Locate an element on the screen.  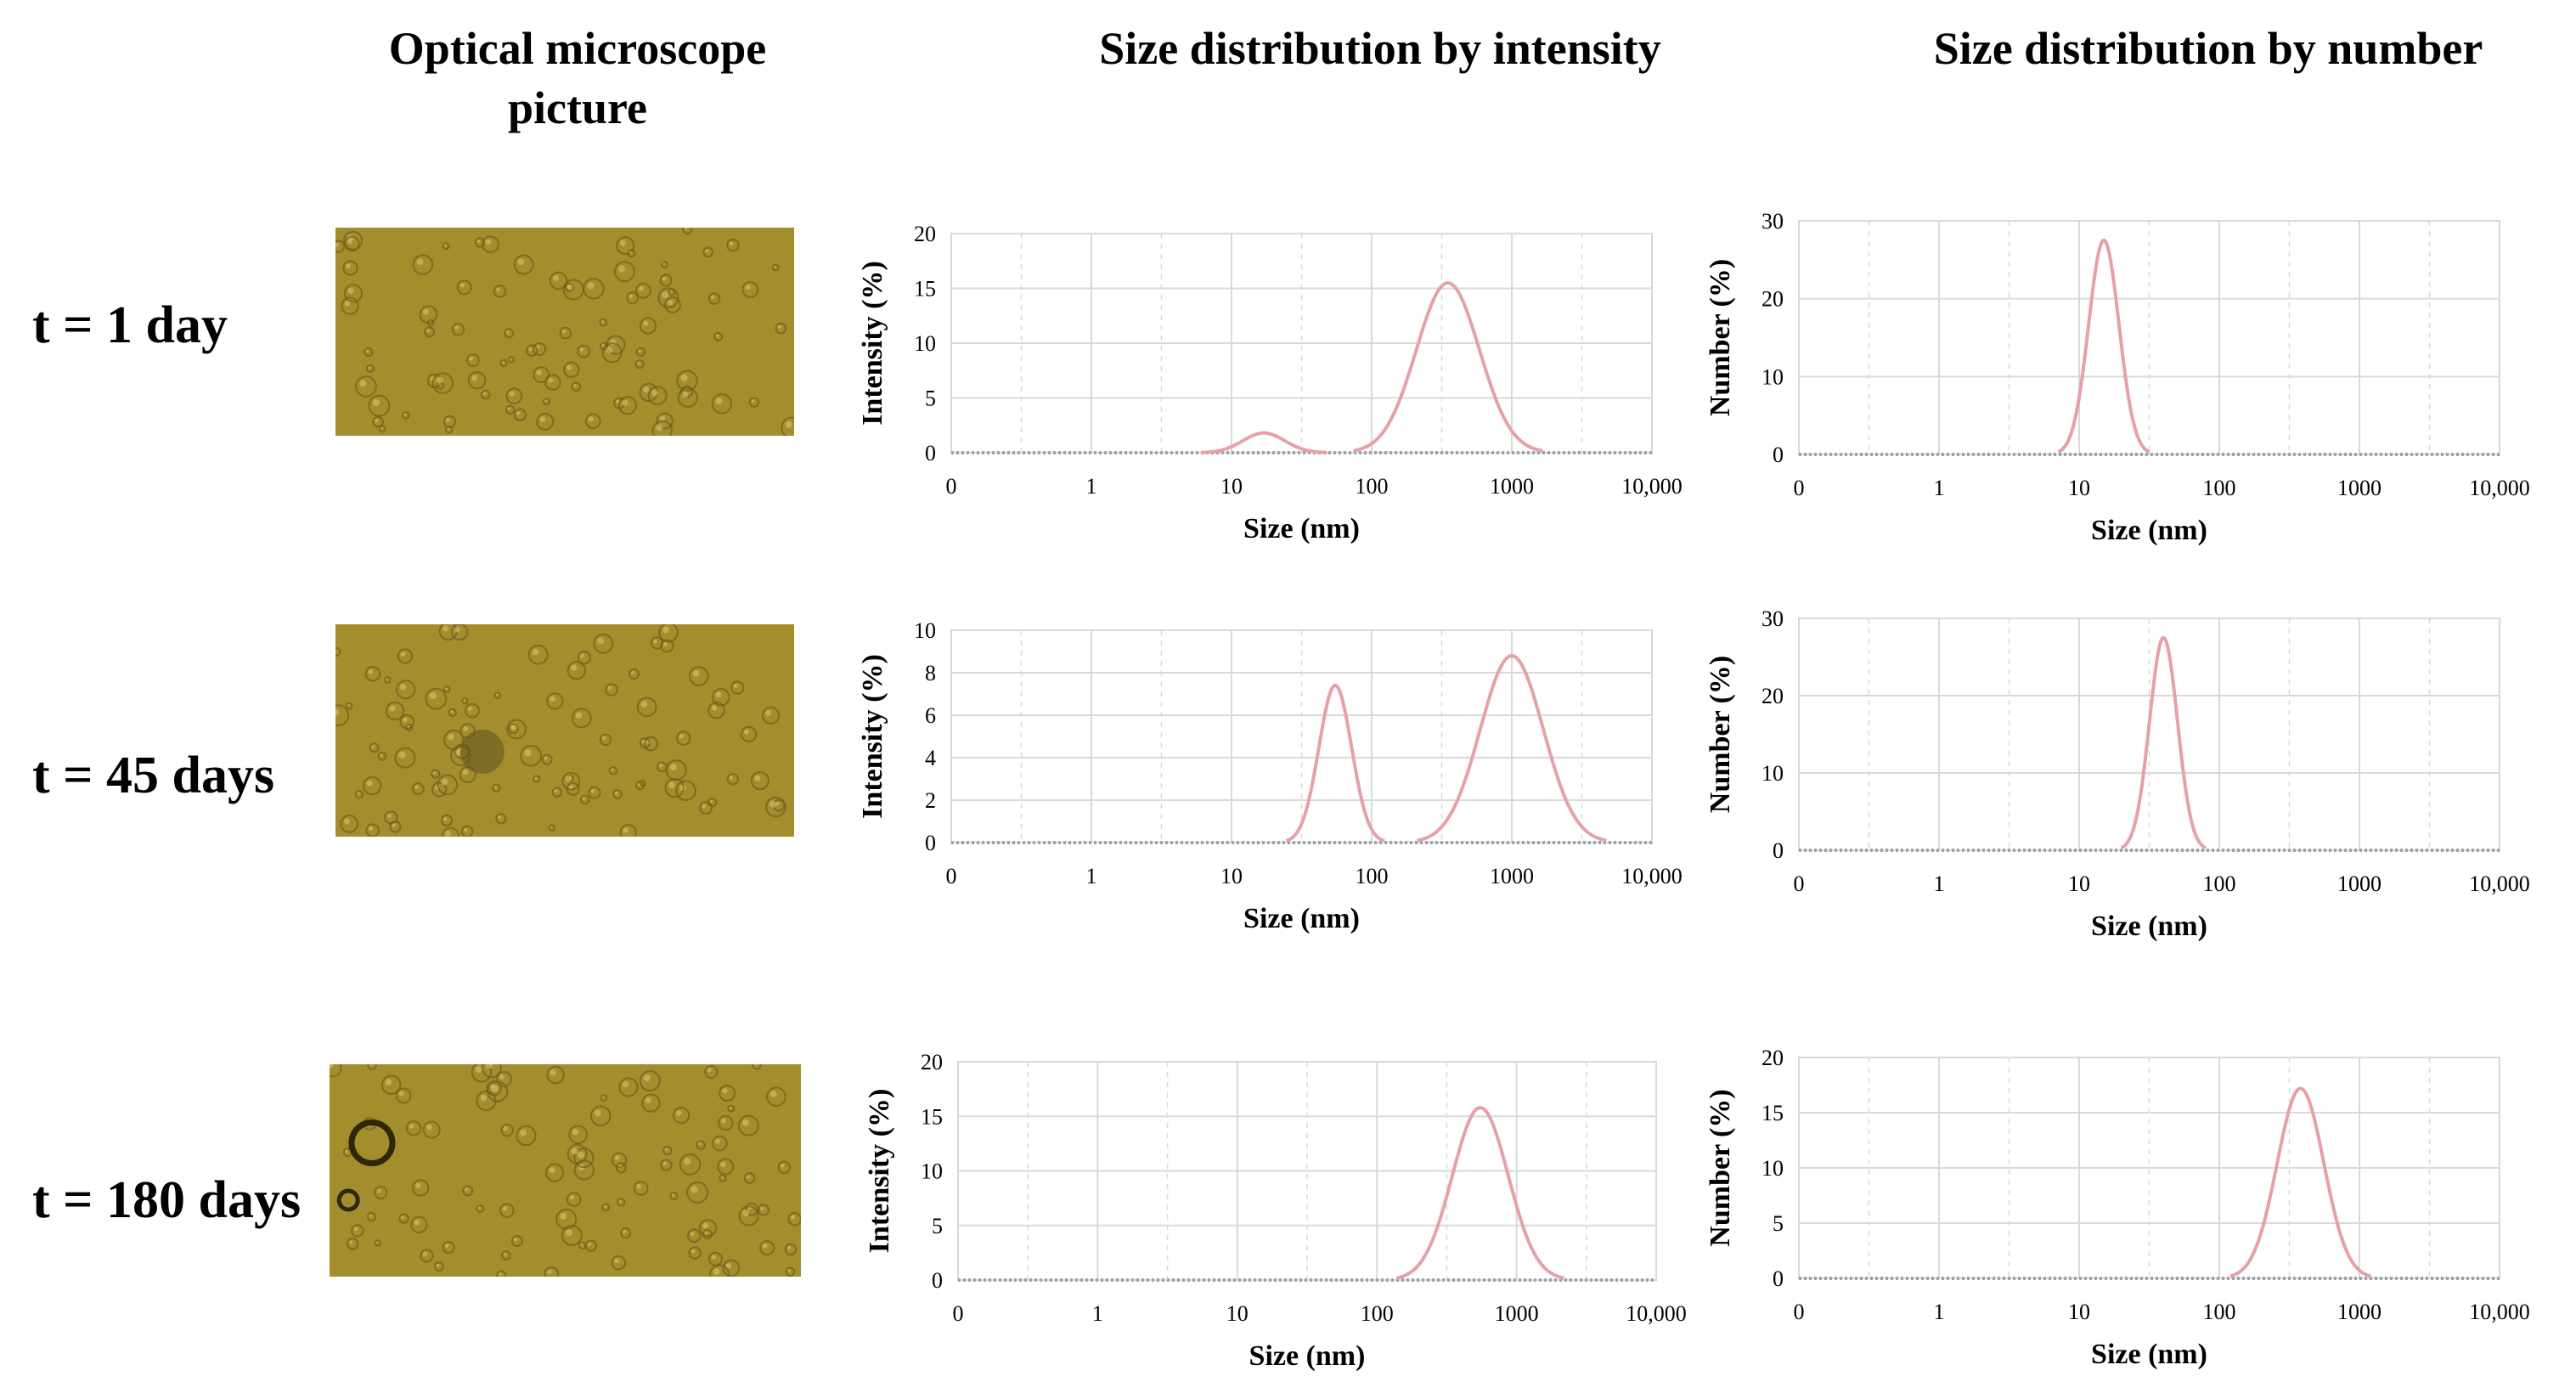
column-title-intensity: Size distribution by intensity is located at coordinates (1380, 49).